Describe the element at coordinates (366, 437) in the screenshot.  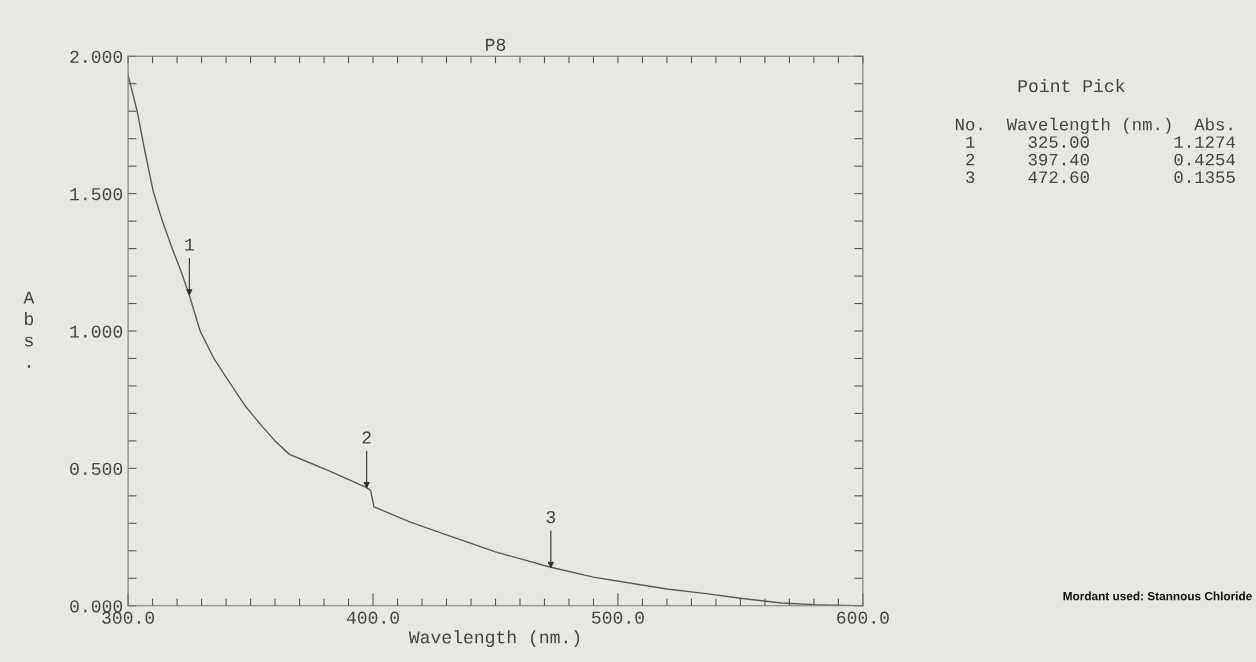
I see `annotation: 2` at that location.